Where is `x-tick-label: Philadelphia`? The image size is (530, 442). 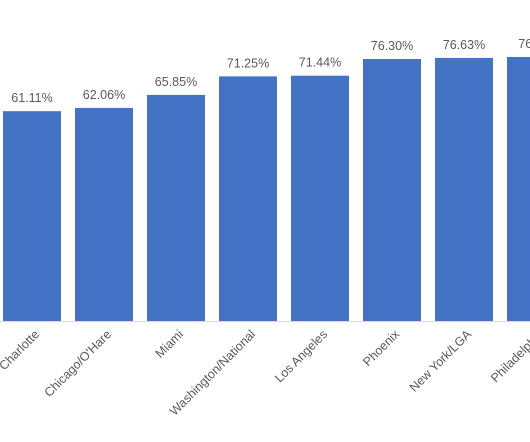
x-tick-label: Philadelphia is located at coordinates (509, 356).